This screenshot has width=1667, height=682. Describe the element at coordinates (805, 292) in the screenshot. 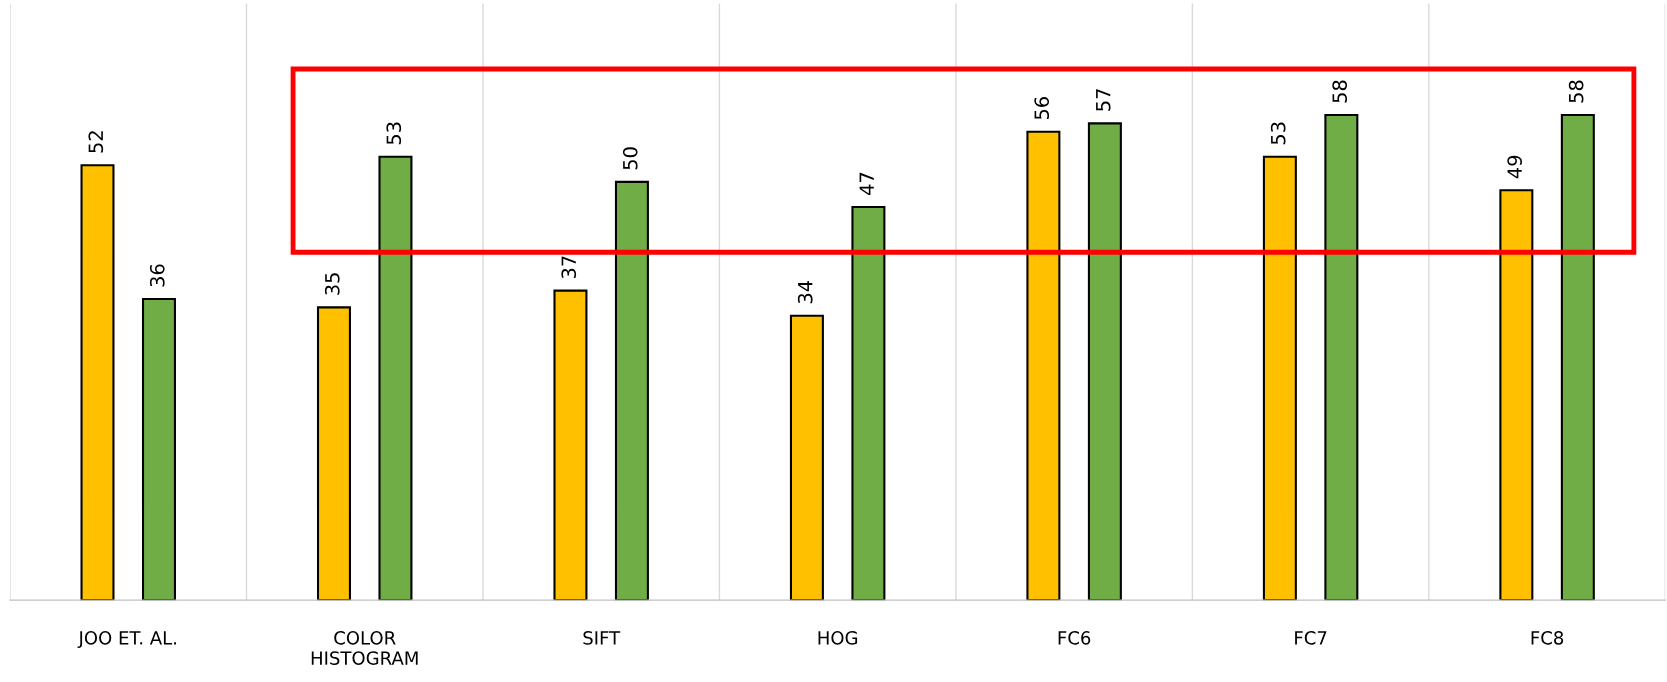

I see `data-label: 34` at that location.